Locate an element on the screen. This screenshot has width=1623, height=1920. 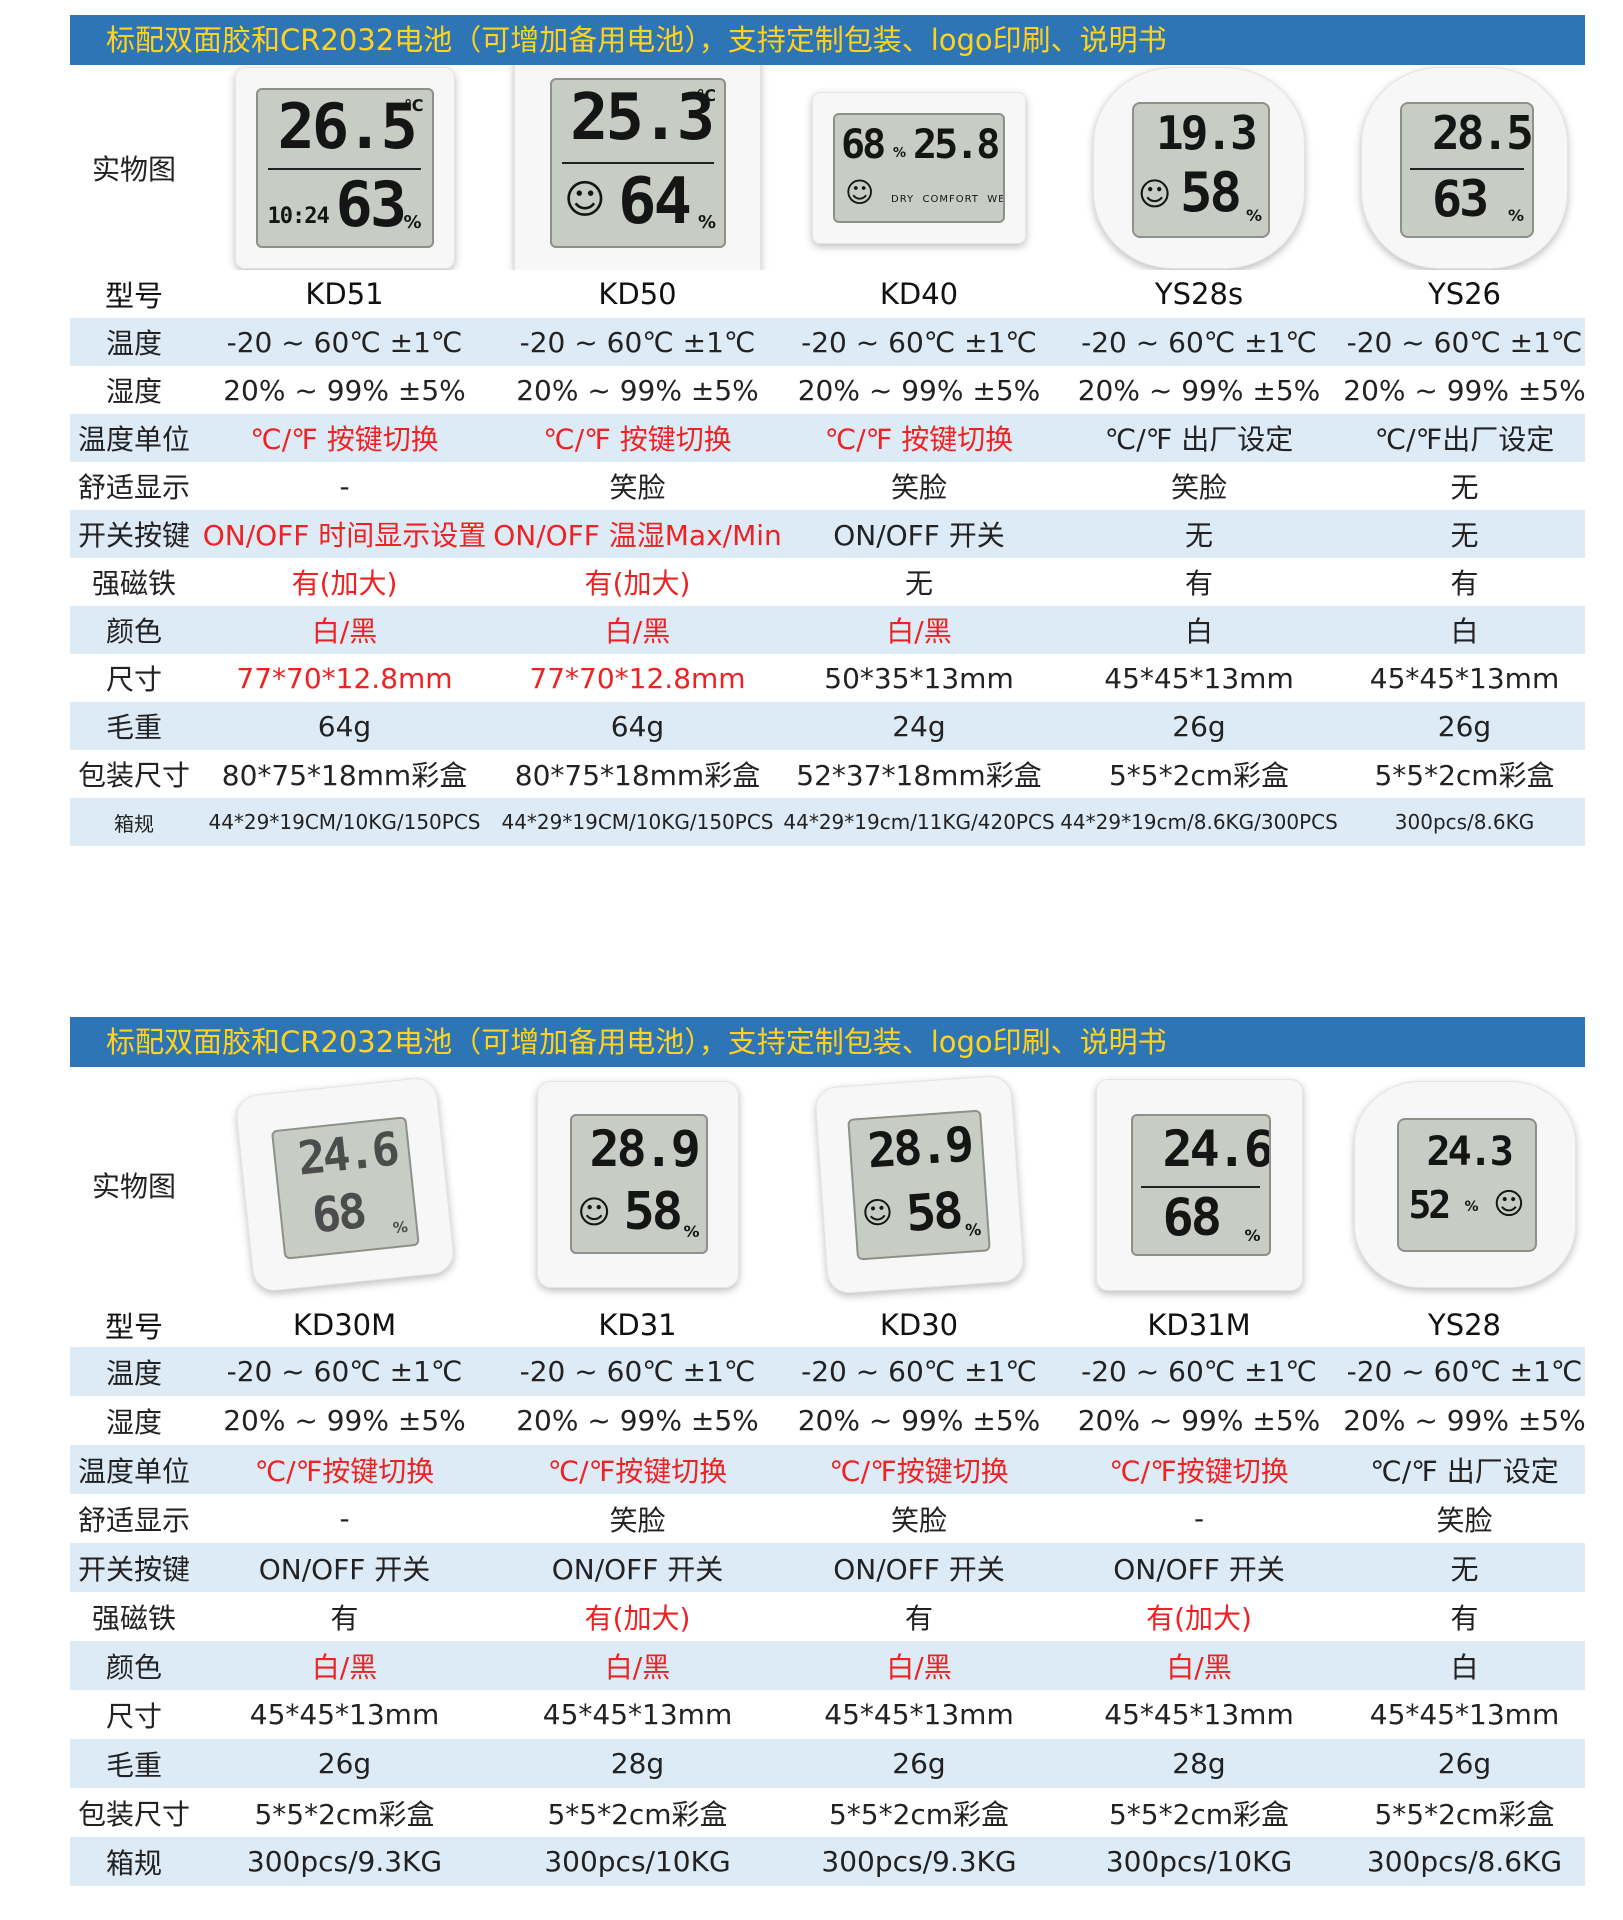
spec-value: 80*75*18mm彩盒 is located at coordinates (344, 775).